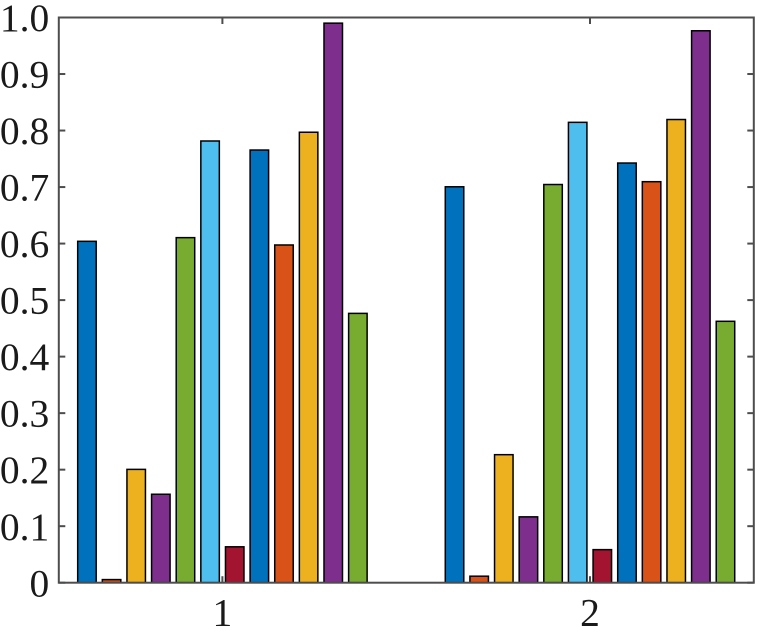 The width and height of the screenshot is (768, 636). What do you see at coordinates (24, 20) in the screenshot?
I see `svg-text: 1.0` at bounding box center [24, 20].